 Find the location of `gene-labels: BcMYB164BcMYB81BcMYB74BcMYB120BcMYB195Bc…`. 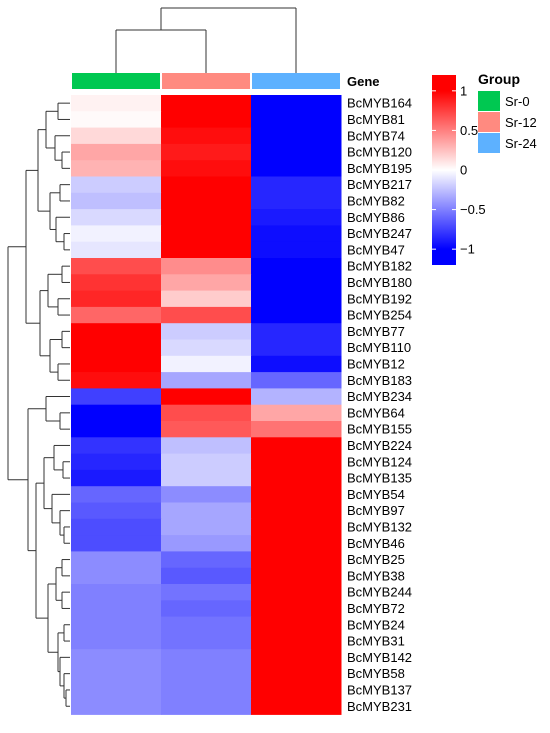

gene-labels: BcMYB164BcMYB81BcMYB74BcMYB120BcMYB195Bc… is located at coordinates (379, 405).